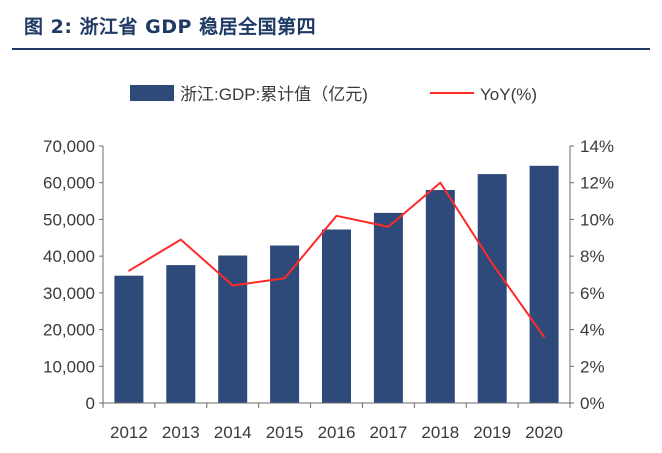  Describe the element at coordinates (508, 94) in the screenshot. I see `legend-line-label: YoY(%)` at that location.